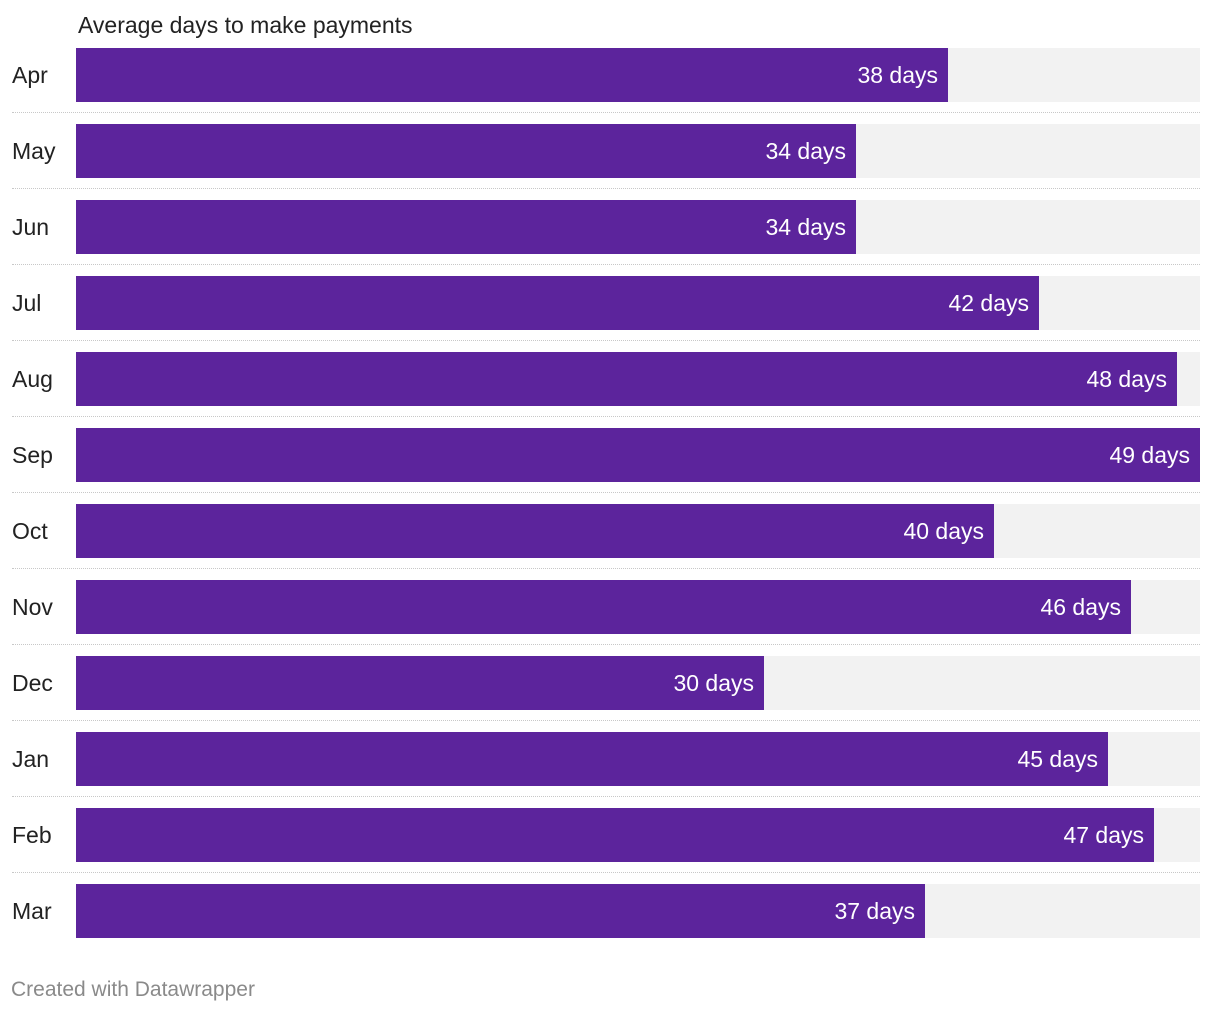 Image resolution: width=1220 pixels, height=1014 pixels. I want to click on bar-track: 48 days, so click(638, 379).